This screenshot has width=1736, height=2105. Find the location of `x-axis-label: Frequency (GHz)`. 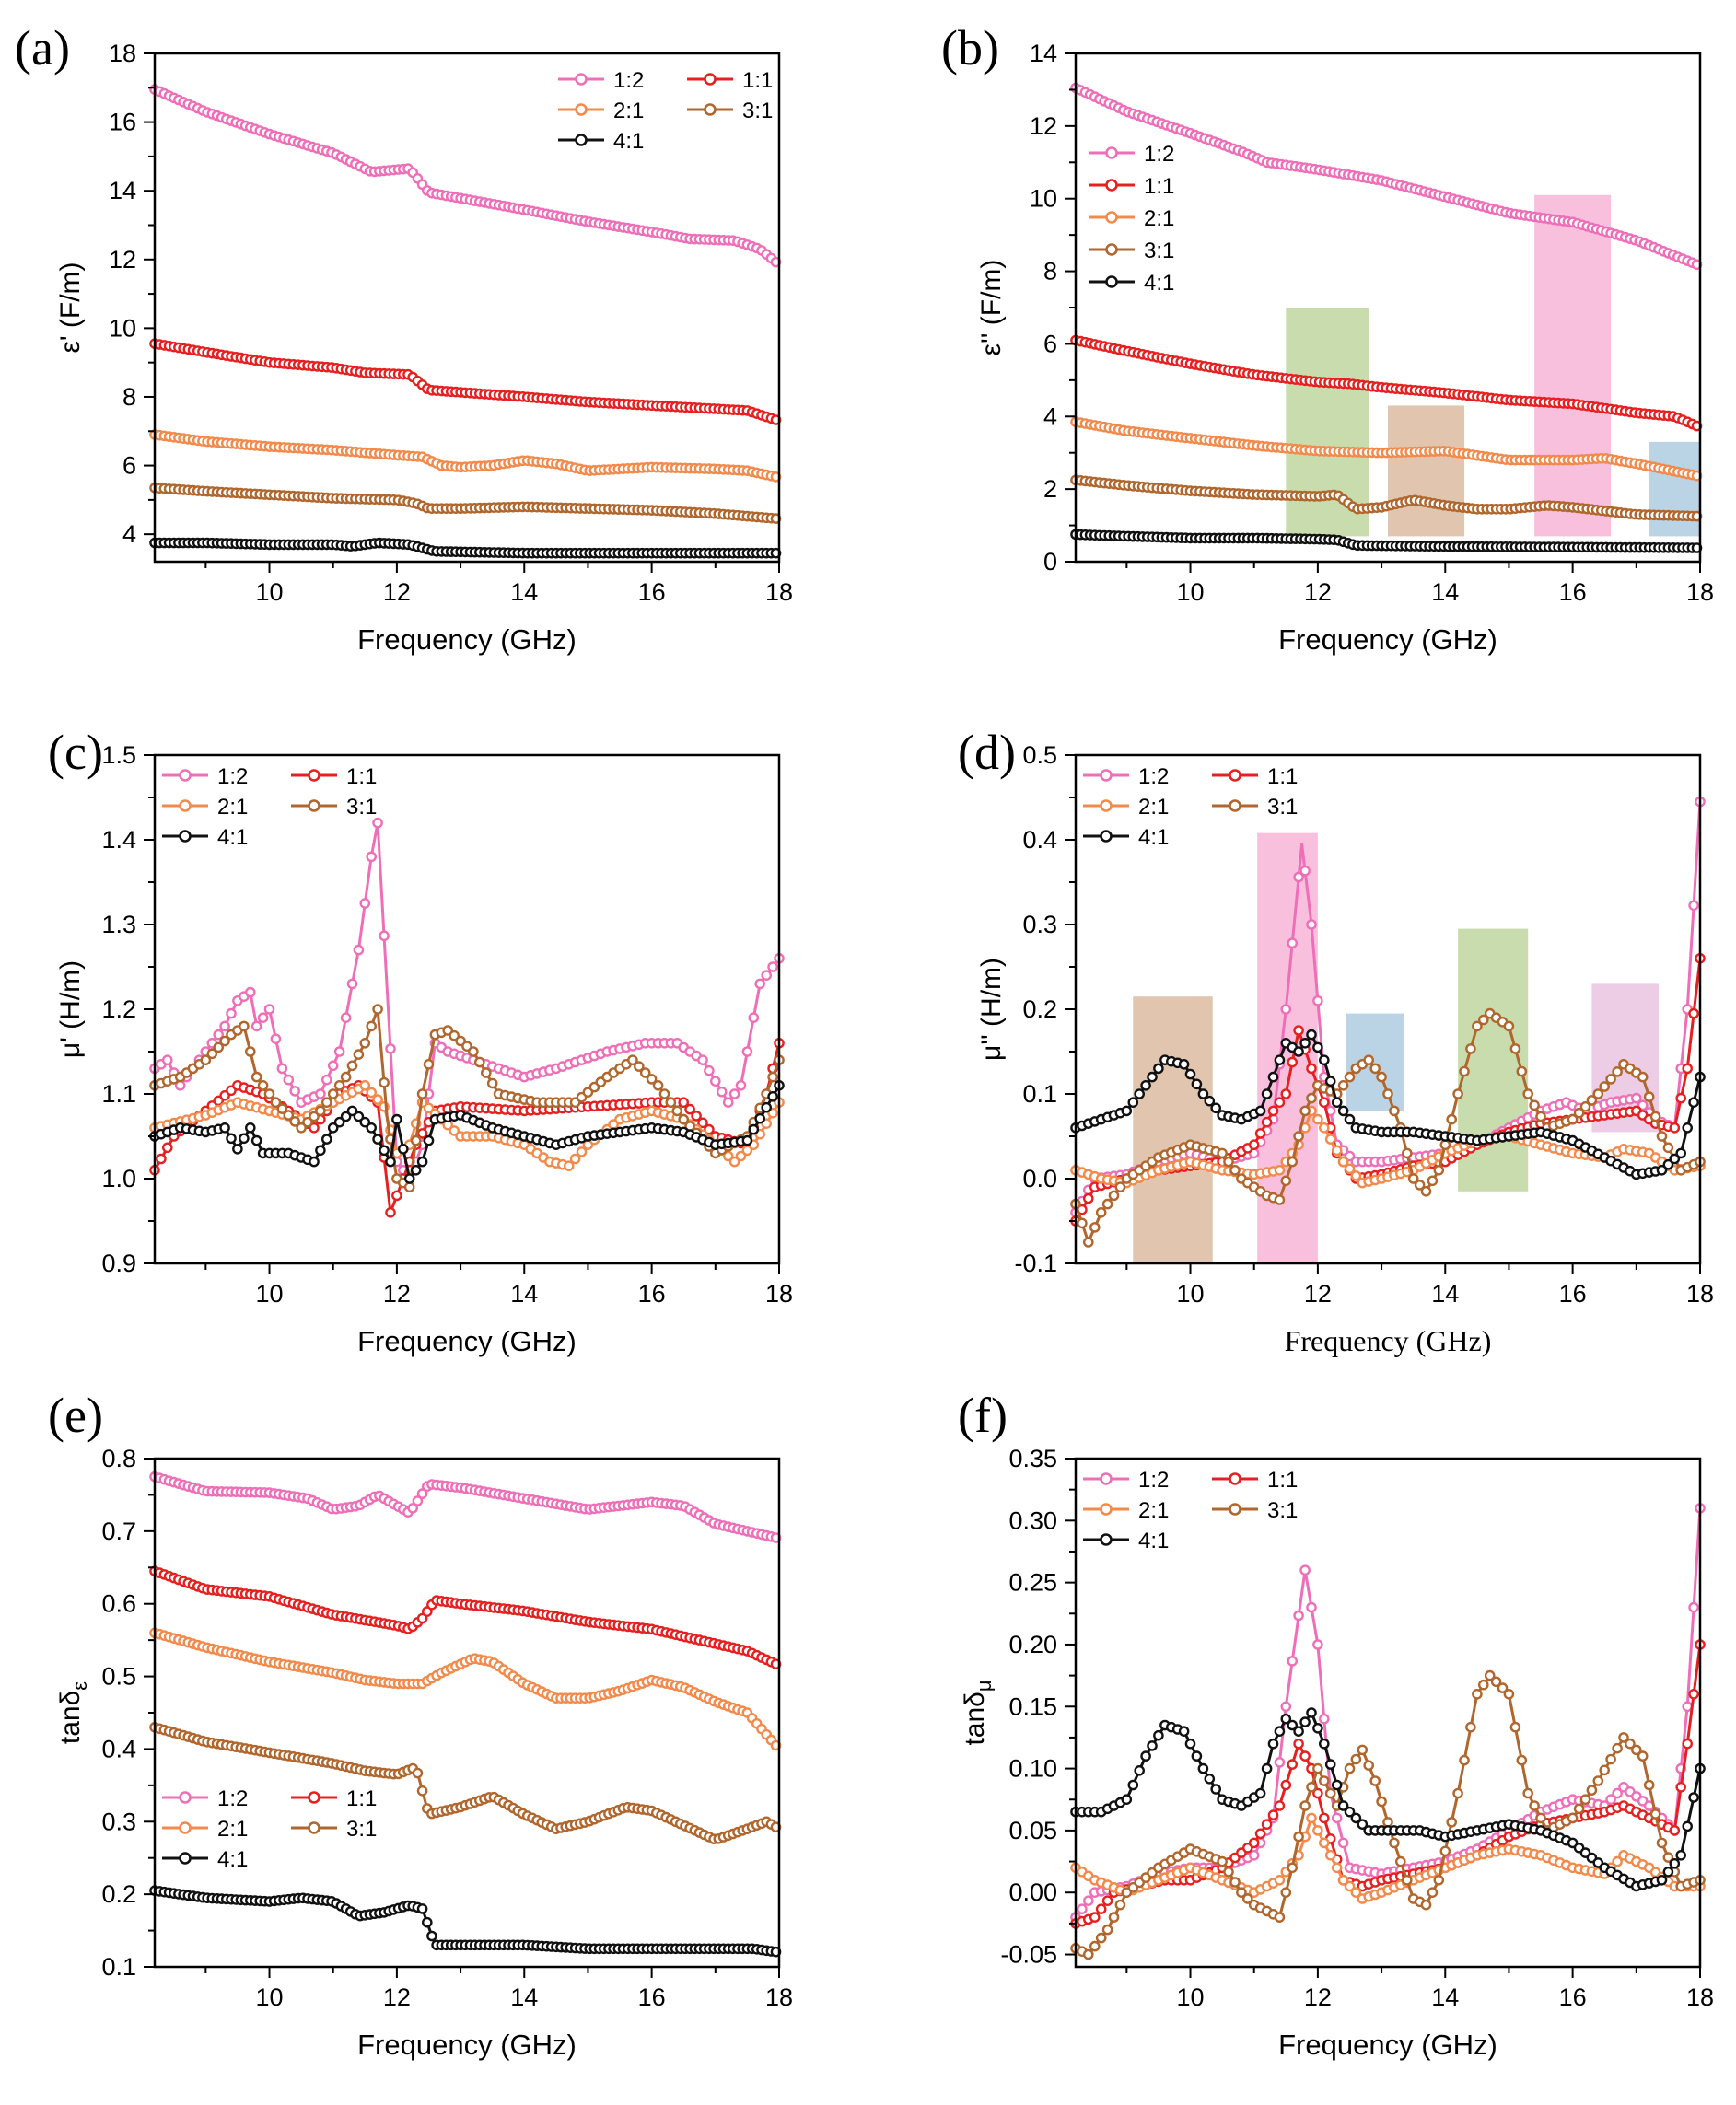

x-axis-label: Frequency (GHz) is located at coordinates (467, 1341).